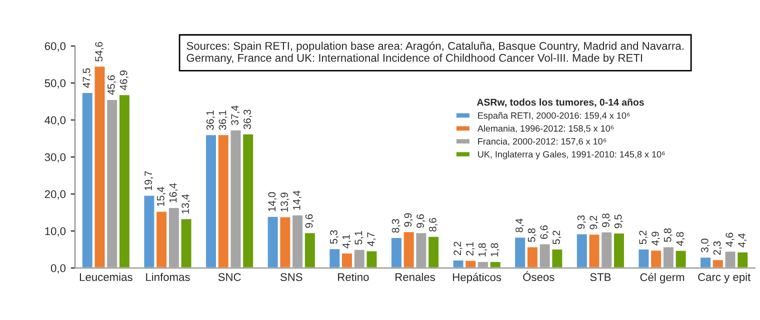  What do you see at coordinates (55, 47) in the screenshot?
I see `y-tick-label: 60,0` at bounding box center [55, 47].